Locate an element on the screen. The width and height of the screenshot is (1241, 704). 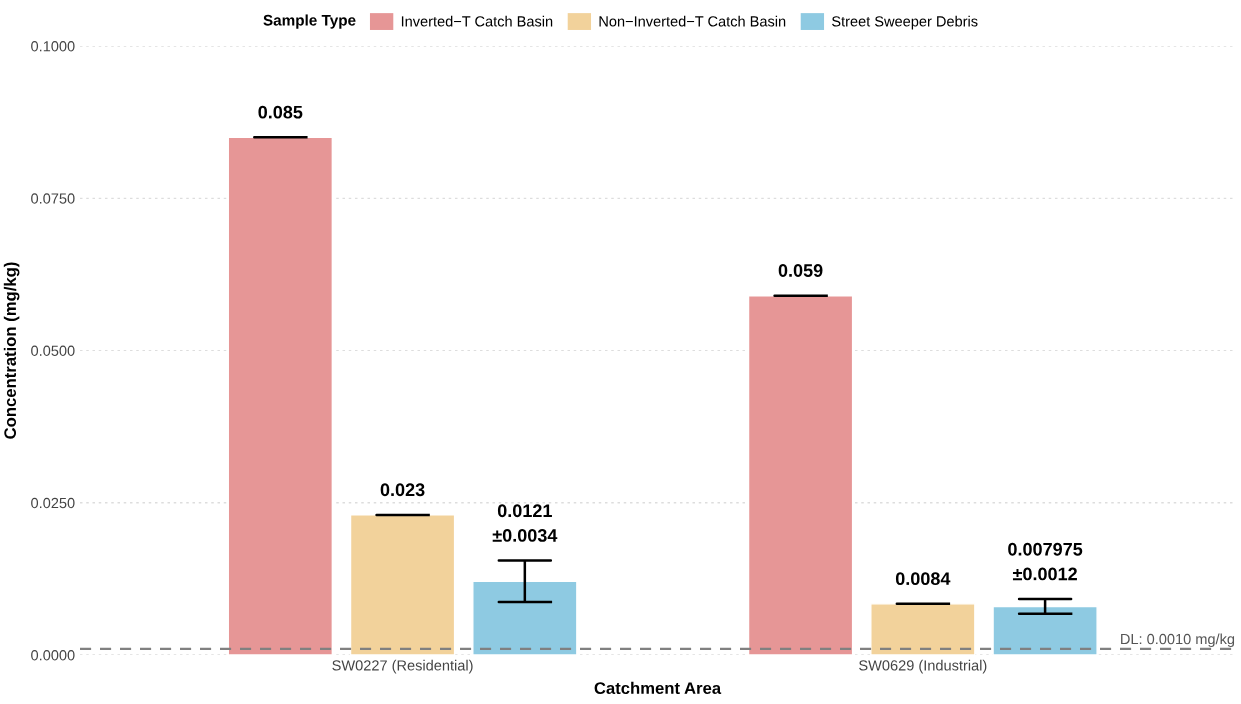
y-tick-label: 0.0250 is located at coordinates (53, 503).